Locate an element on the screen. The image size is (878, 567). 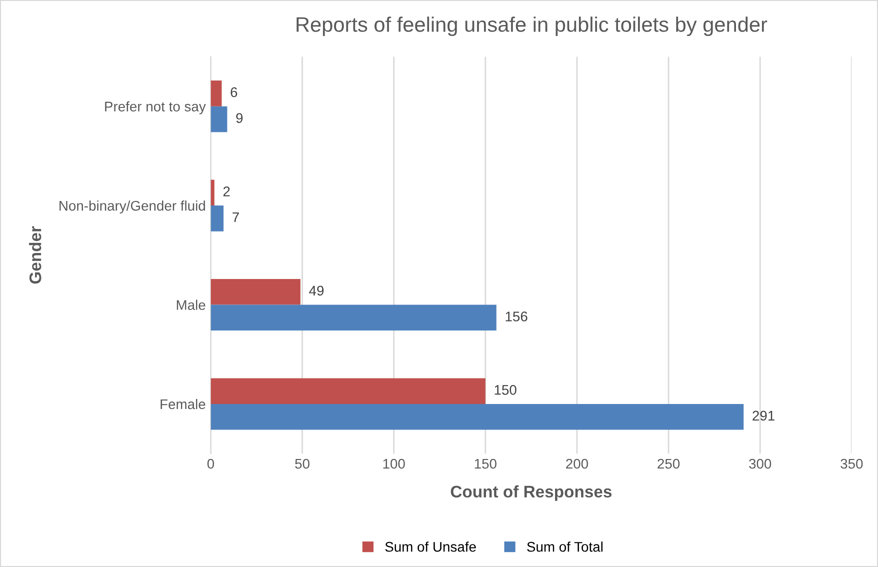
legend-label: Sum of Total is located at coordinates (564, 547).